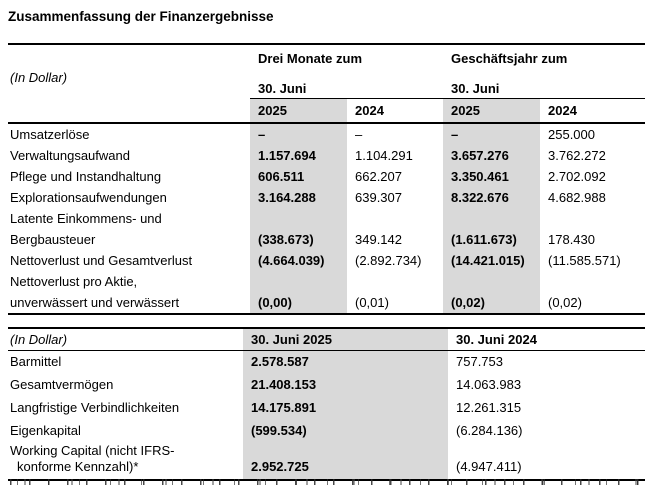  What do you see at coordinates (577, 155) in the screenshot?
I see `value-cell: 3.762.272` at bounding box center [577, 155].